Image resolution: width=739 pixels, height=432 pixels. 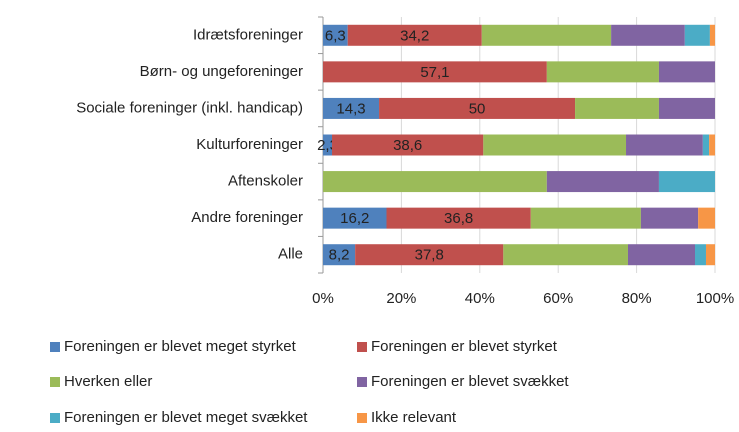 I want to click on y-tick-label: Aftenskoler, so click(x=265, y=181).